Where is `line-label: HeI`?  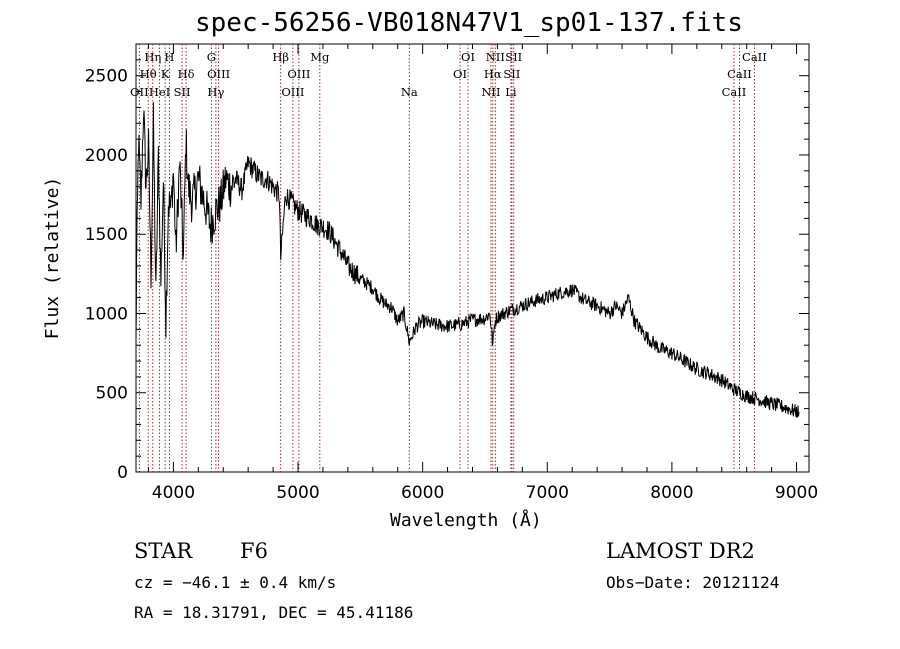
line-label: HeI is located at coordinates (159, 92).